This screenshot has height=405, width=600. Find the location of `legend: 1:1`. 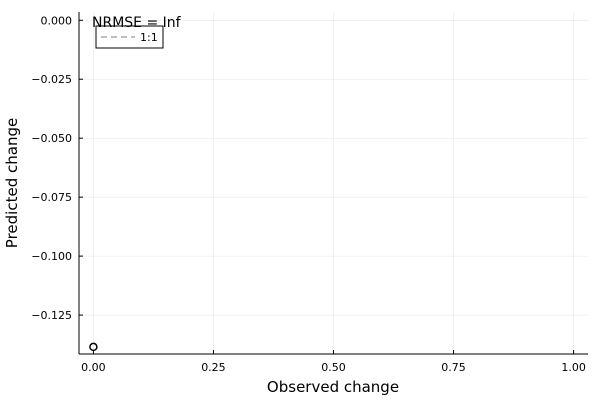

legend: 1:1 is located at coordinates (129, 37).